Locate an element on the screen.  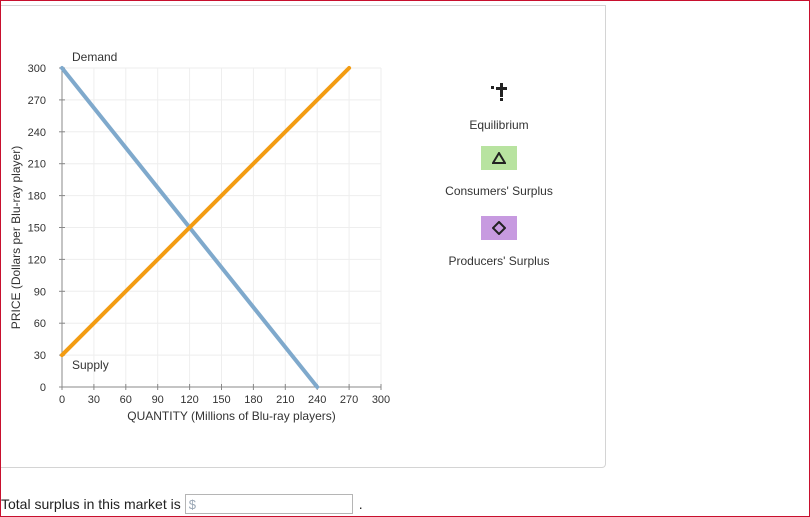
y-tick-label: 240 is located at coordinates (37, 133).